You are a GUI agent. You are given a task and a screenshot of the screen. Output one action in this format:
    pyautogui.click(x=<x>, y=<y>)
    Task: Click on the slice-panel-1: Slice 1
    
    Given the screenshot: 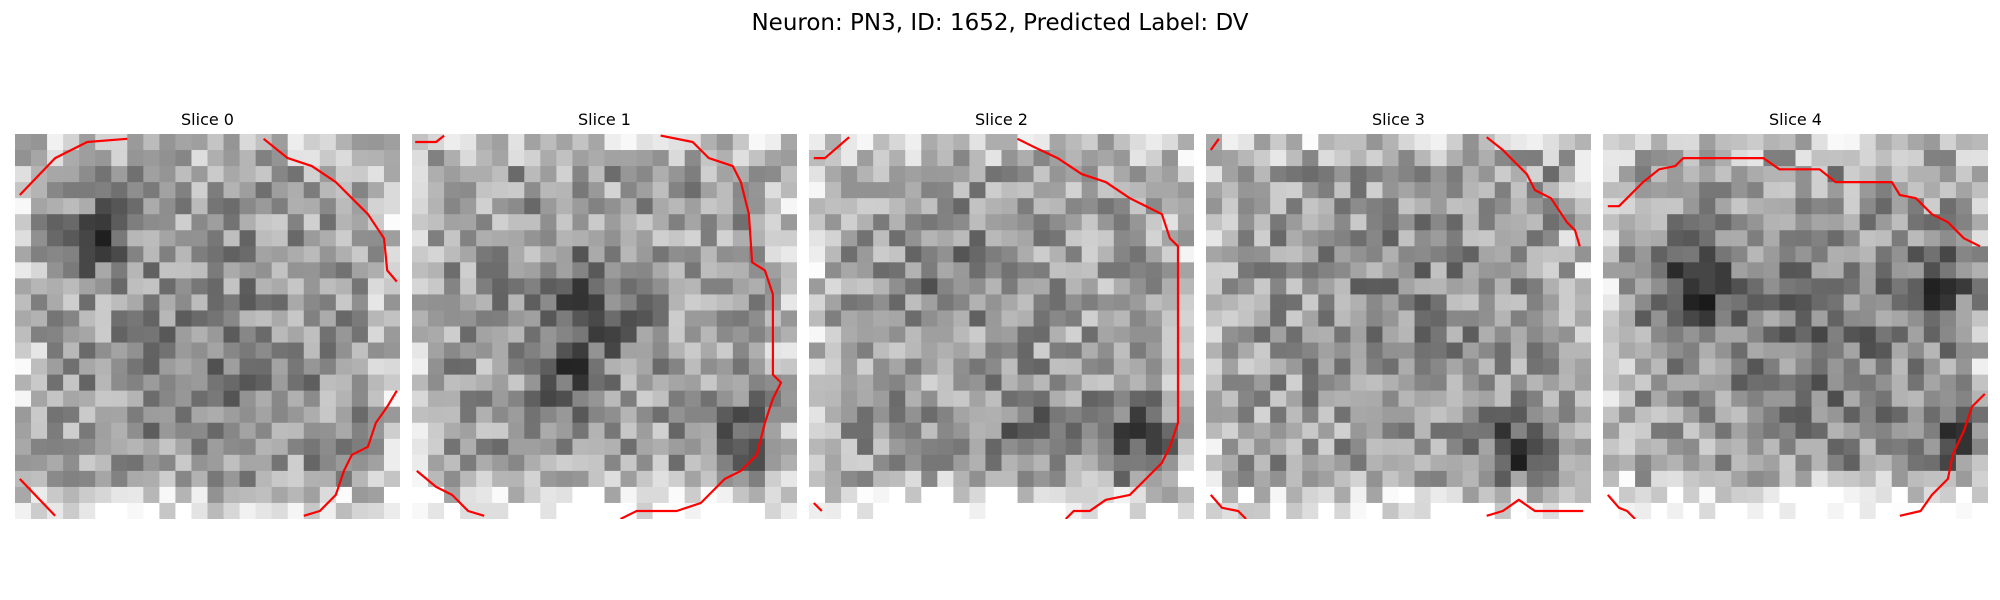 What is the action you would take?
    pyautogui.click(x=604, y=314)
    